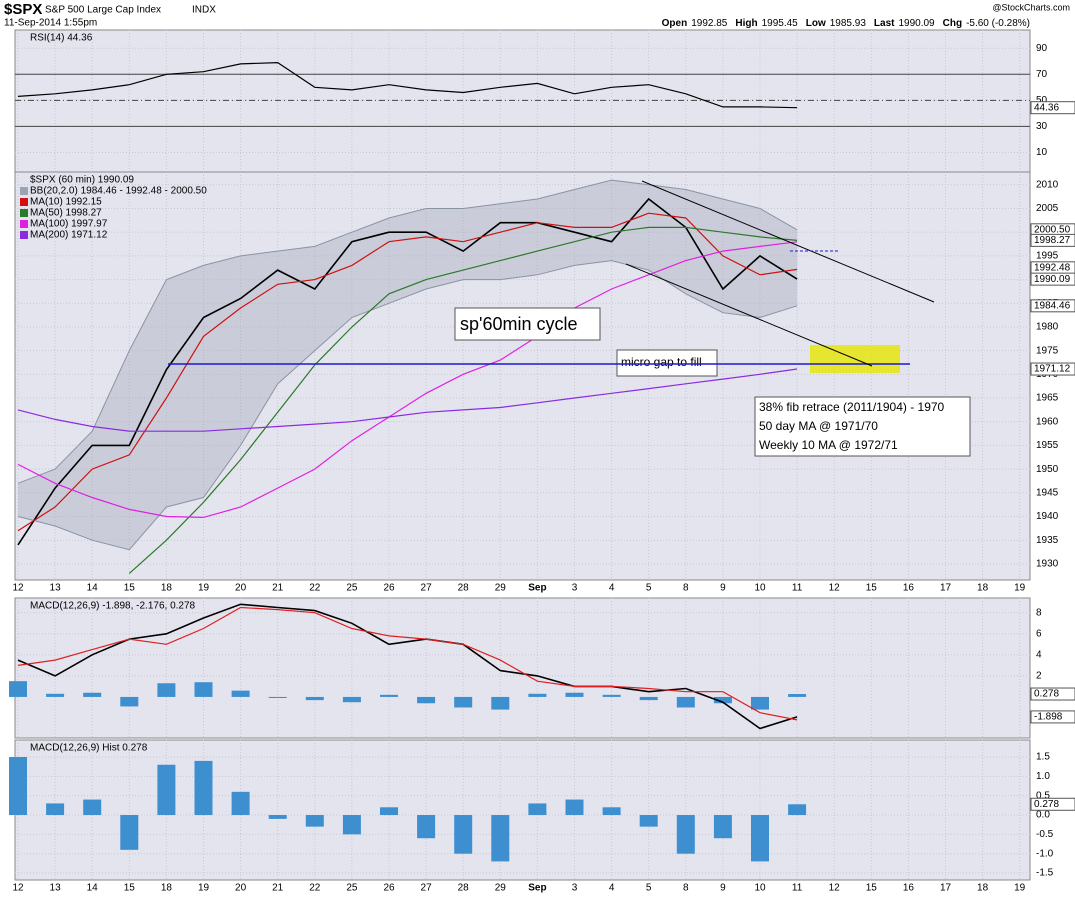  What do you see at coordinates (1042, 48) in the screenshot?
I see `y-tick-label: 90` at bounding box center [1042, 48].